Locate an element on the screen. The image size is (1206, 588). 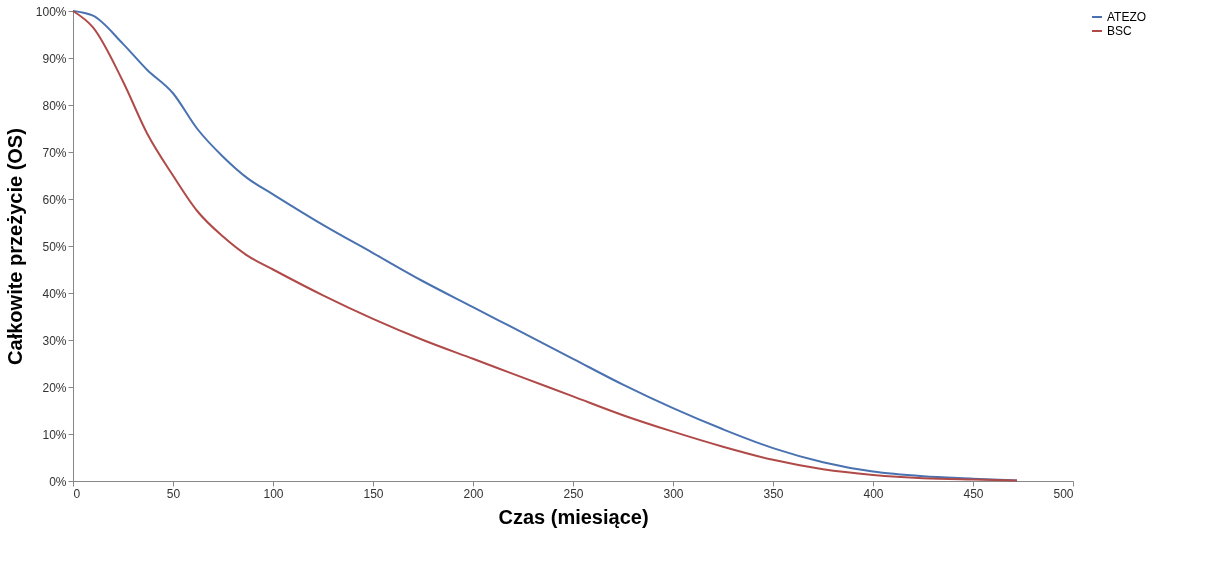
x-tick-label: 250 is located at coordinates (573, 493).